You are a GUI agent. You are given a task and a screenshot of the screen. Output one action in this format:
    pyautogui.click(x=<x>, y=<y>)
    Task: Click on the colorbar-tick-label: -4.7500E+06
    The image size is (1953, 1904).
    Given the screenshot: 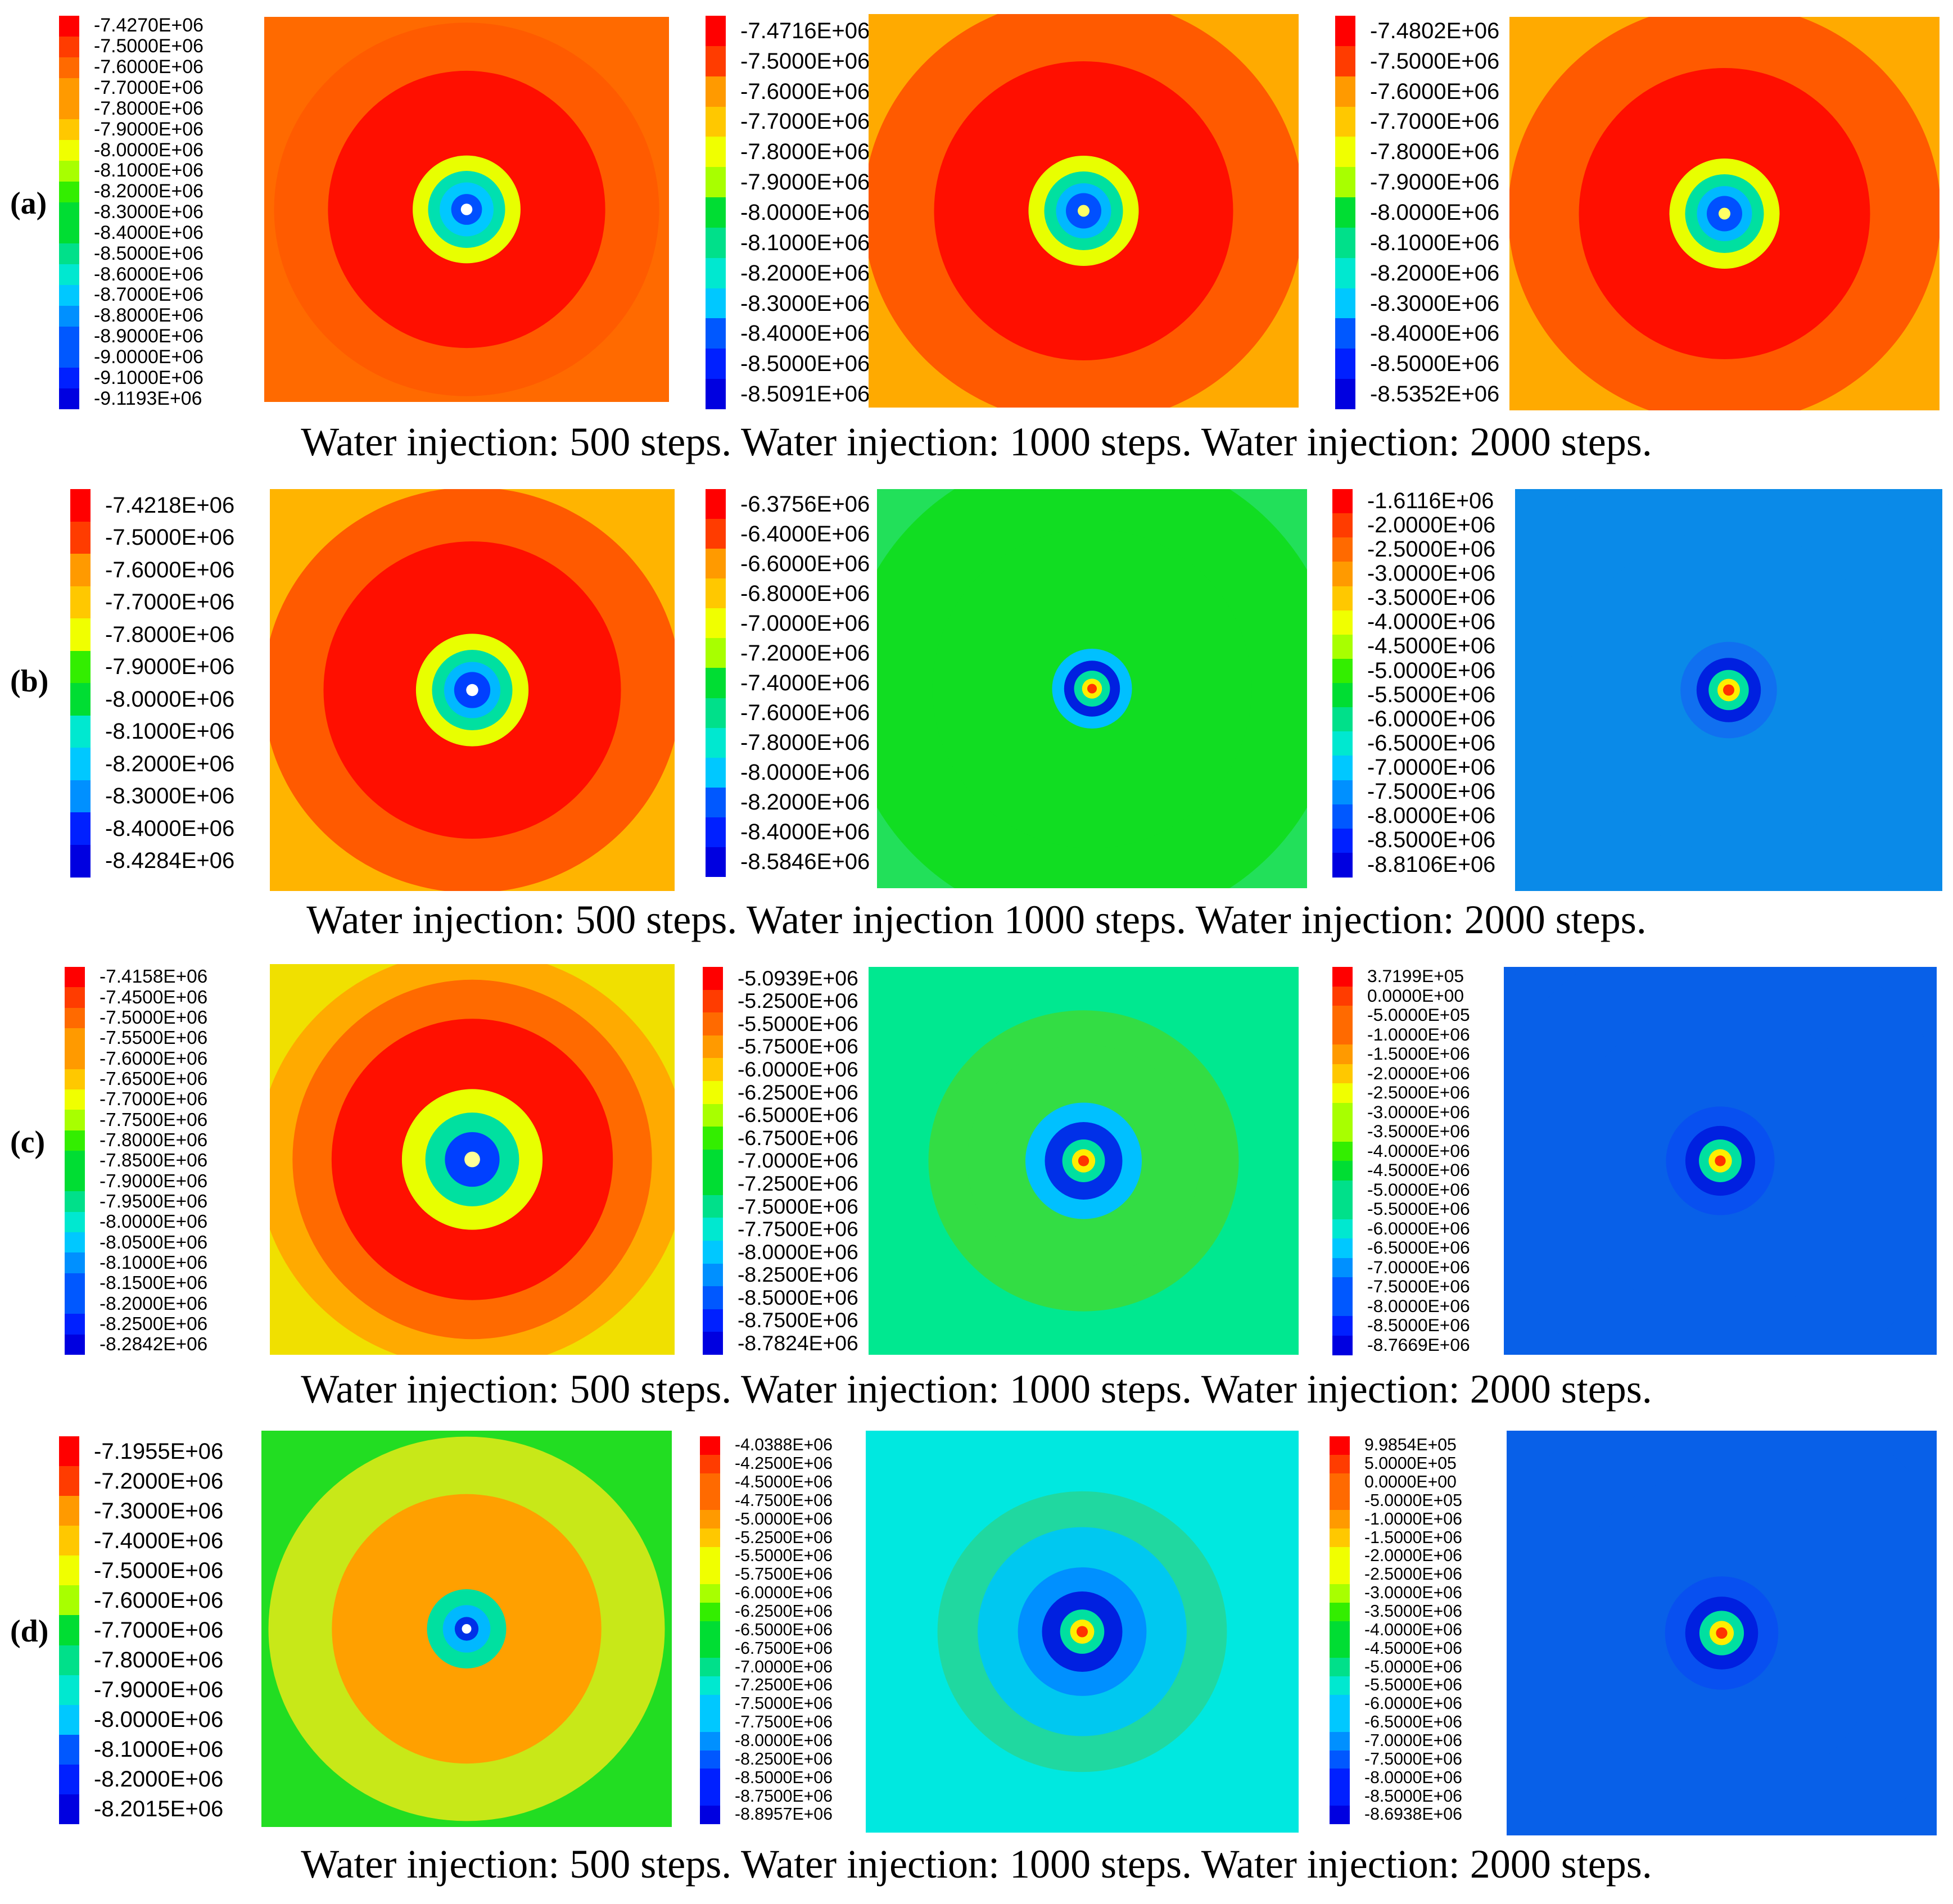 What is the action you would take?
    pyautogui.click(x=784, y=1501)
    